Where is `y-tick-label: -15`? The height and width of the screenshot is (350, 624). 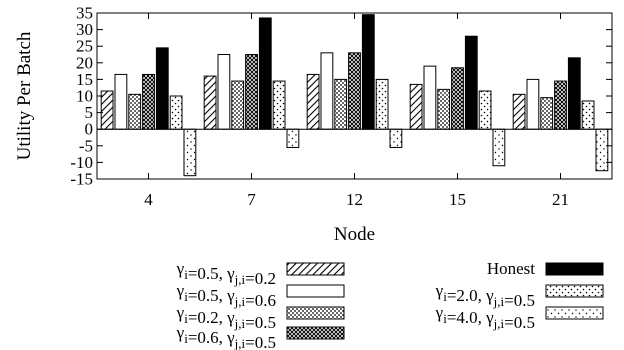
y-tick-label: -15 is located at coordinates (81, 179).